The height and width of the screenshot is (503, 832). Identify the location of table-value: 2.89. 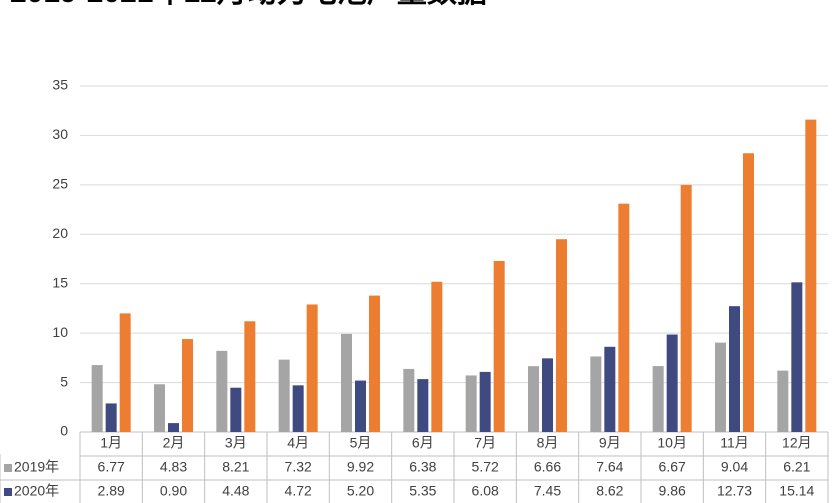
(111, 491).